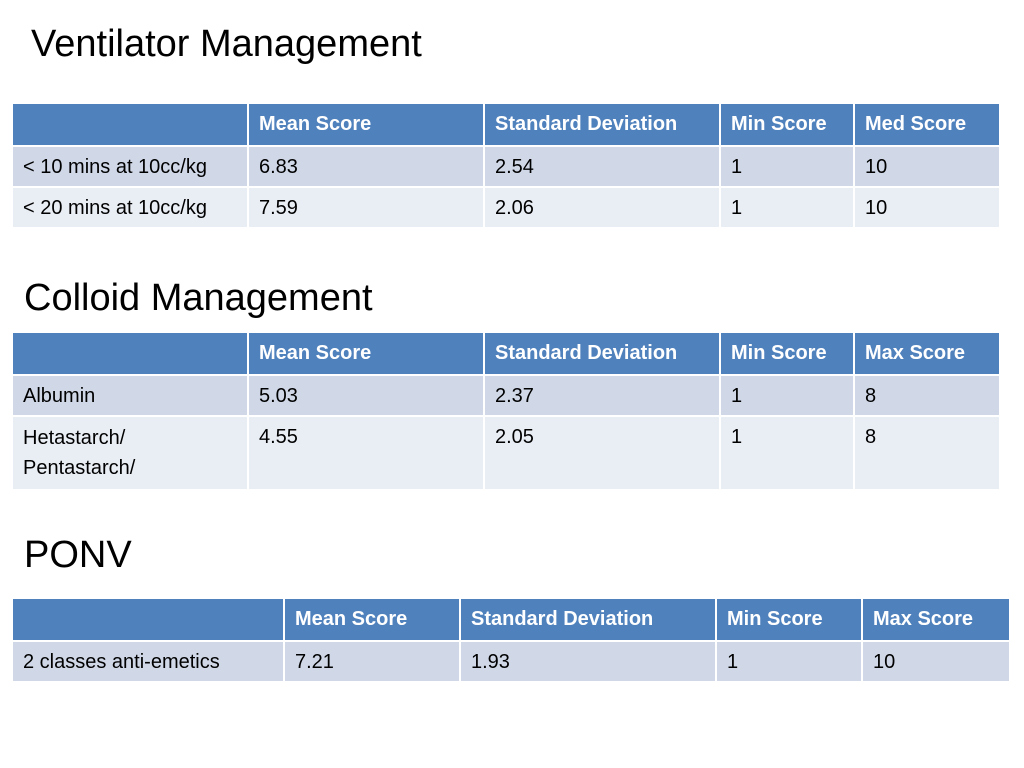 This screenshot has width=1024, height=768. I want to click on table-row: Hetastarch/ Pentastarch/ 4.55 2.05 1 8, so click(506, 453).